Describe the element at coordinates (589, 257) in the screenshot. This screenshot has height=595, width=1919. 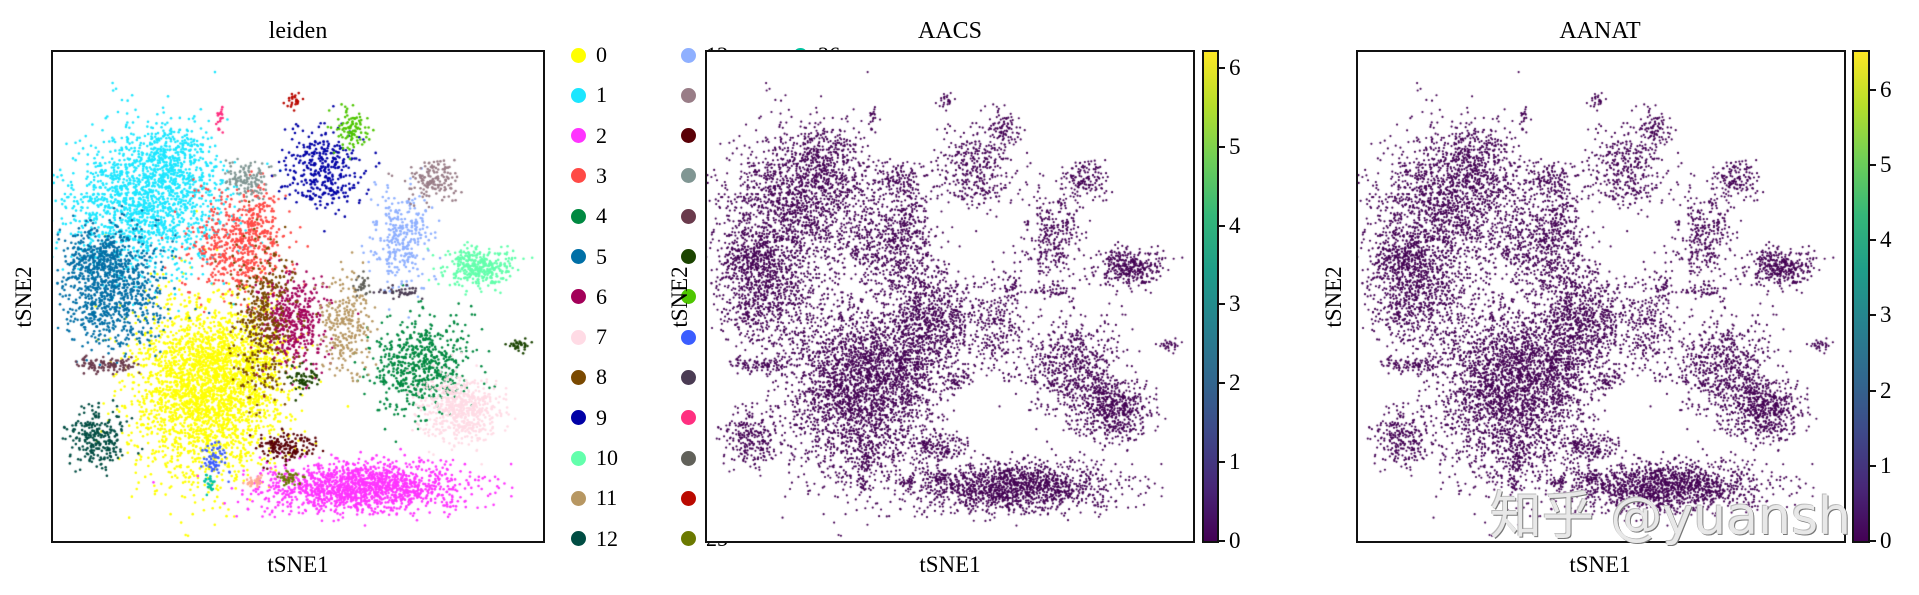
I see `legend-item: 5` at that location.